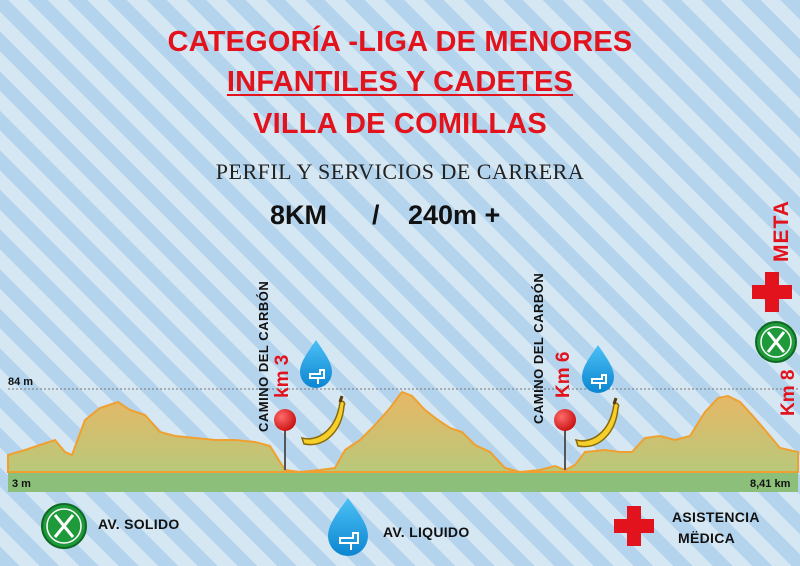 The height and width of the screenshot is (566, 800). Describe the element at coordinates (426, 532) in the screenshot. I see `legend-liquid: AV. LIQUIDO` at that location.